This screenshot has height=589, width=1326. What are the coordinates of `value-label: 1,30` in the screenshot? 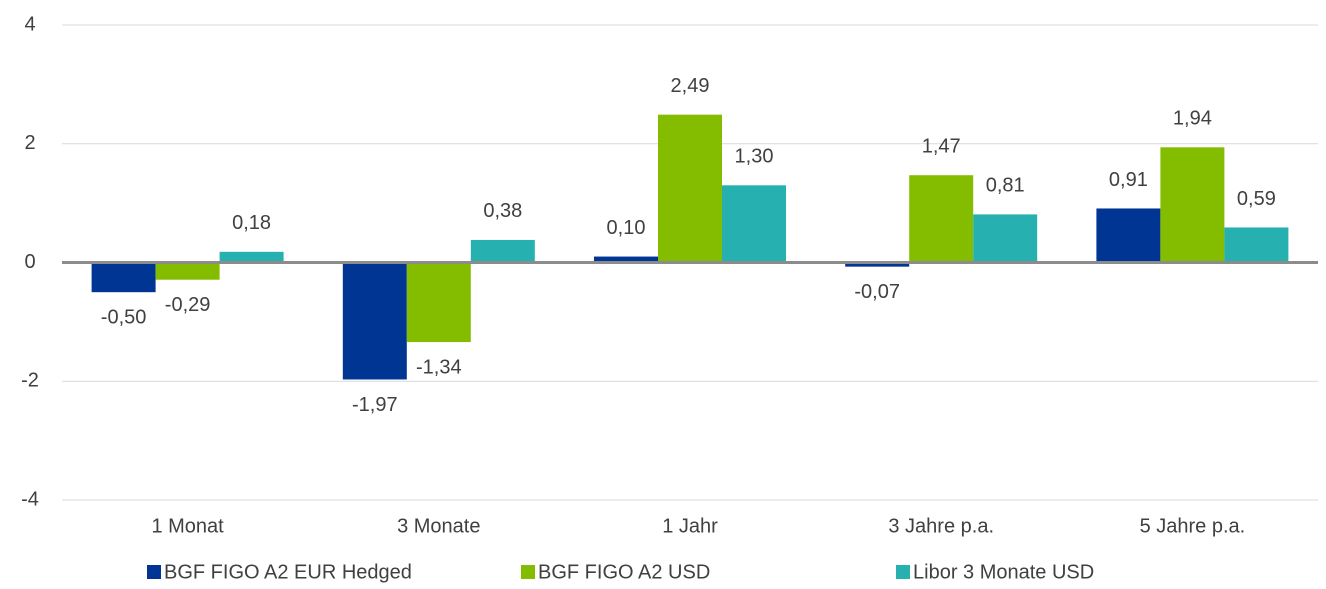 It's located at (754, 157).